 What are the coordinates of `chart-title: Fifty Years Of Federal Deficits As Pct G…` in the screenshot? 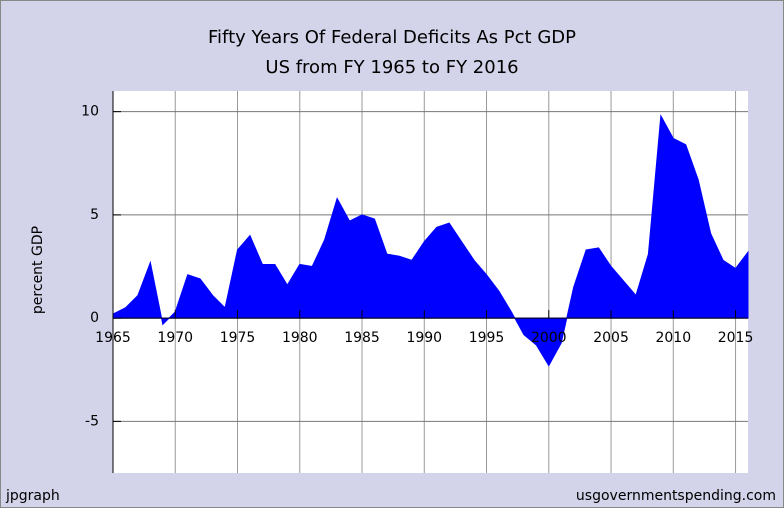 It's located at (392, 37).